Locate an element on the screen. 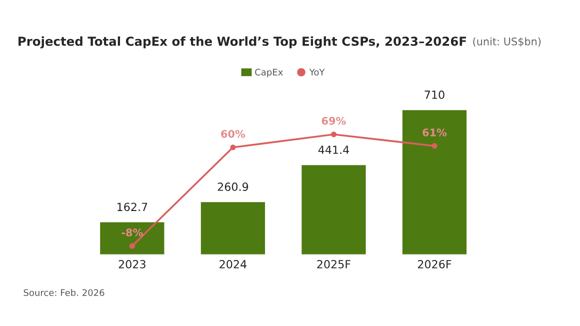 The width and height of the screenshot is (580, 326). data-label: 60% is located at coordinates (233, 134).